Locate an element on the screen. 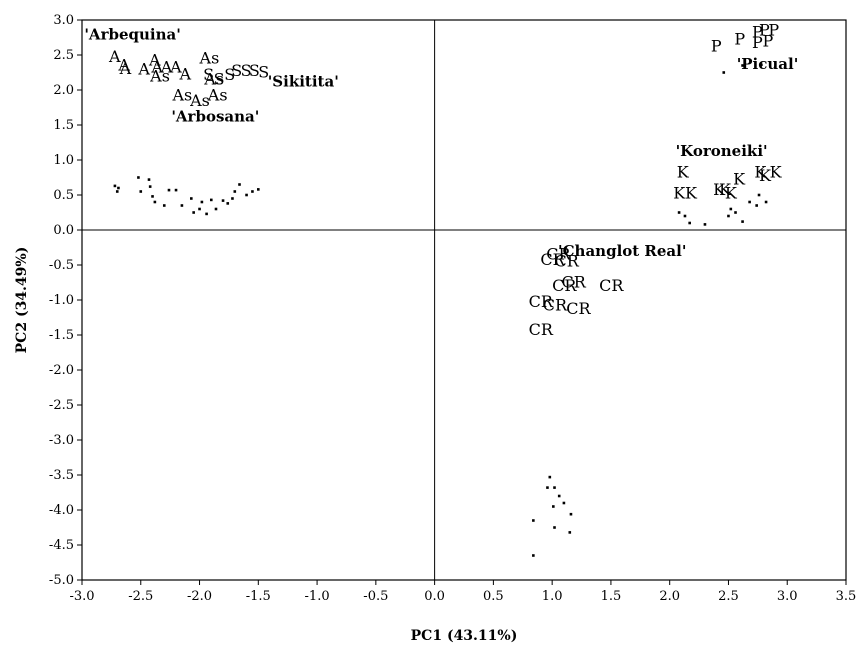  x-tick-label: 3.5 is located at coordinates (846, 596).